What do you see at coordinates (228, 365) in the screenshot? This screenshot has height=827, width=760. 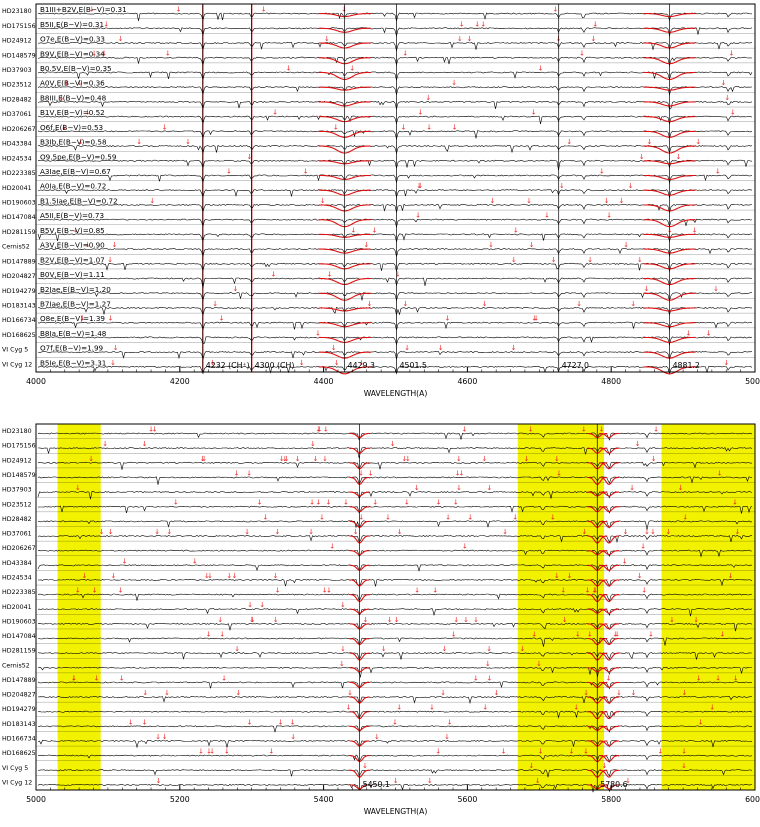 I see `annotation-label: 4232 (CH⁺)` at bounding box center [228, 365].